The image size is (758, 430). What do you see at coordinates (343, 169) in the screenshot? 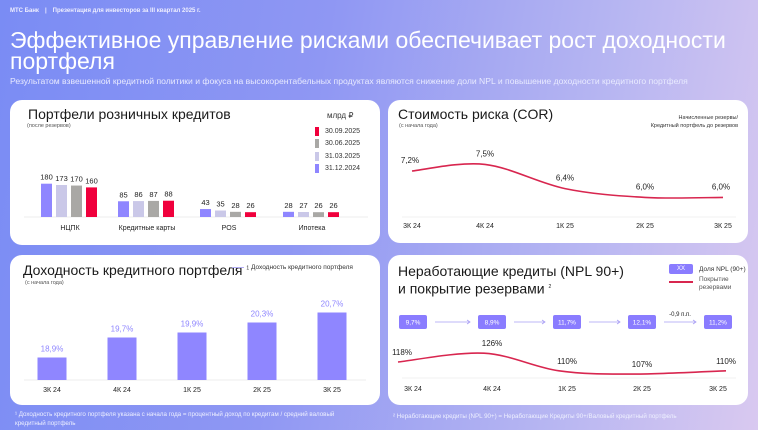
I see `legend-label: 31.12.2024` at bounding box center [343, 169].